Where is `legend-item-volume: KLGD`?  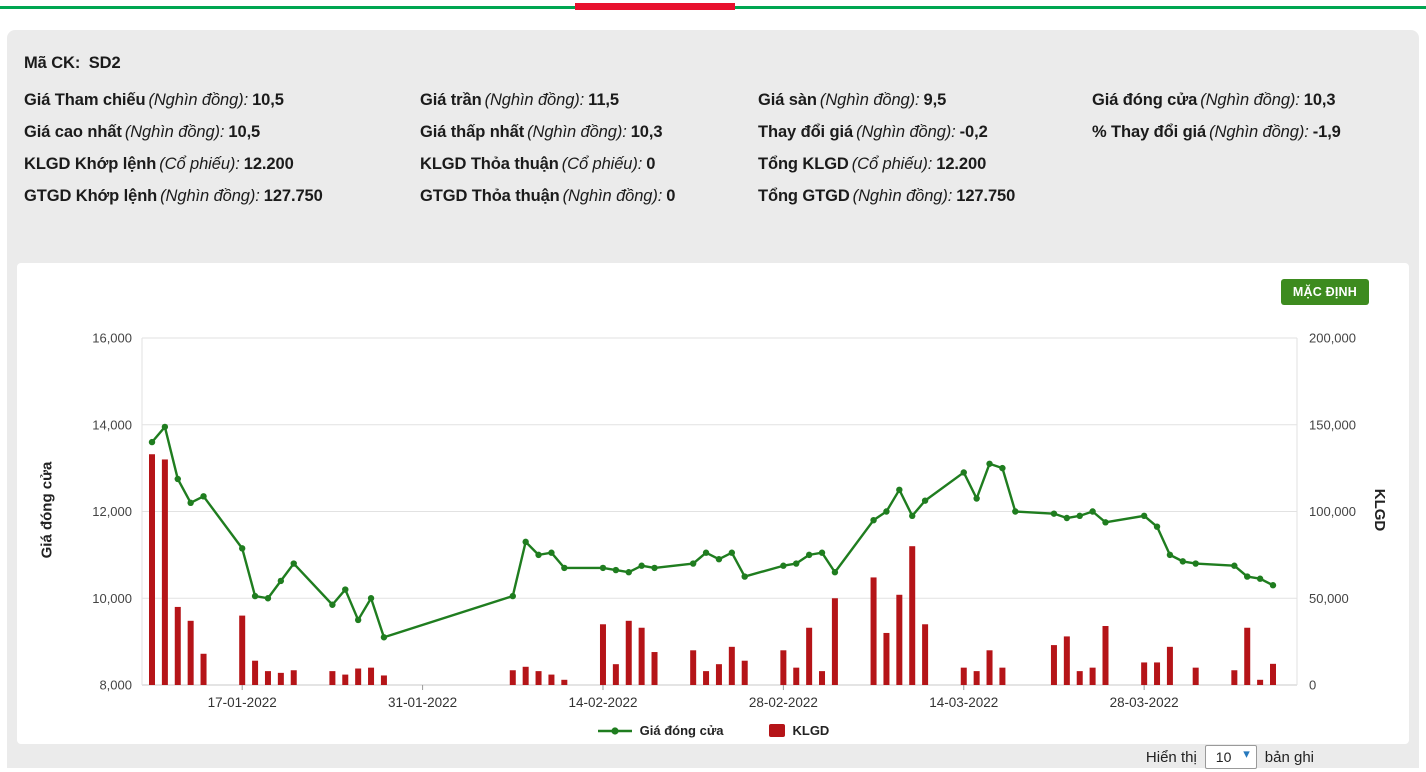 legend-item-volume: KLGD is located at coordinates (799, 730).